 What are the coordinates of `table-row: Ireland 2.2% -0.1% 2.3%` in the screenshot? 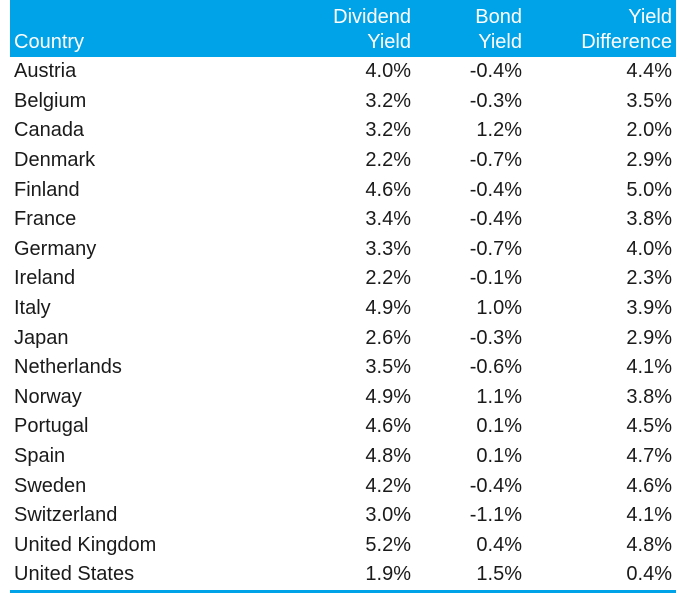 It's located at (343, 279).